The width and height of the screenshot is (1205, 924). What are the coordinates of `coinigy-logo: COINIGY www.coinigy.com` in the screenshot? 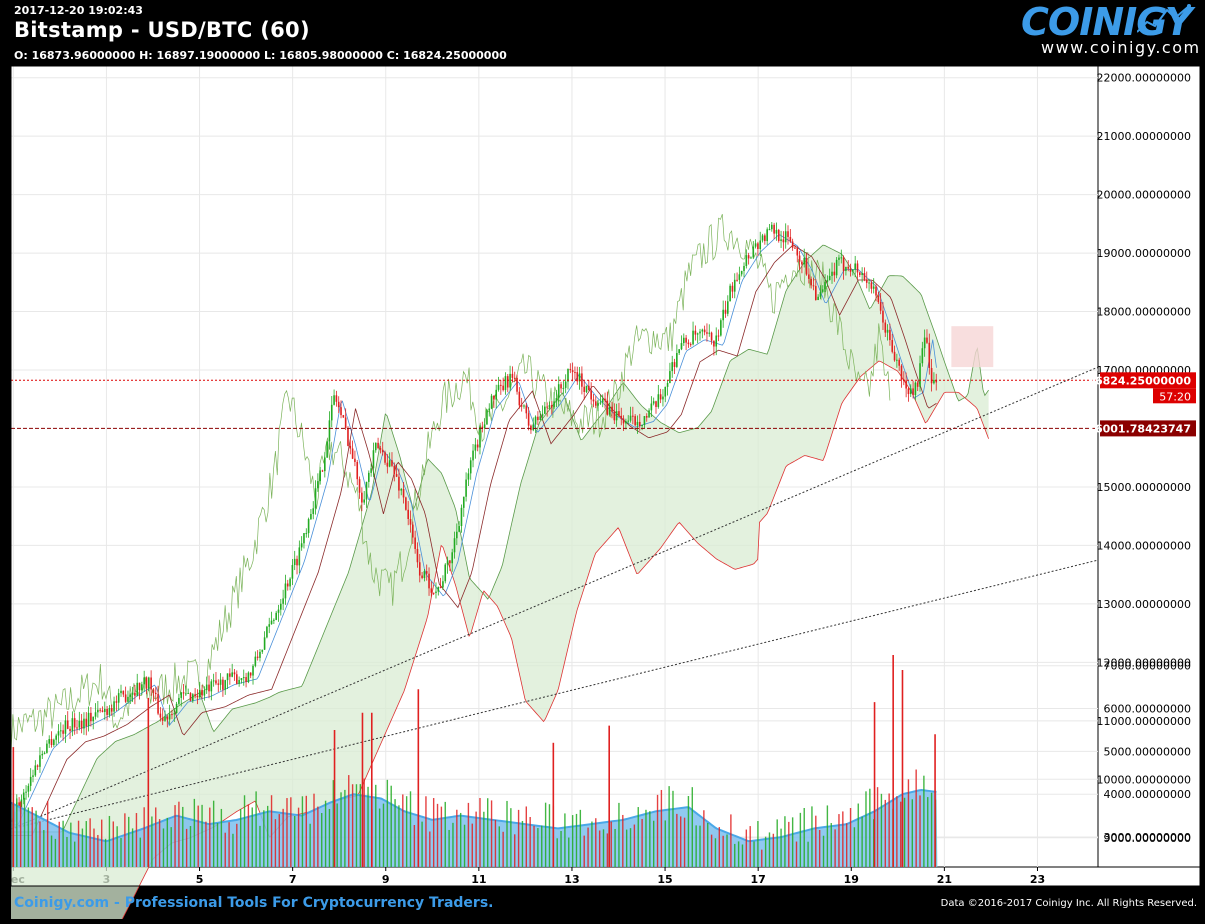 It's located at (1108, 30).